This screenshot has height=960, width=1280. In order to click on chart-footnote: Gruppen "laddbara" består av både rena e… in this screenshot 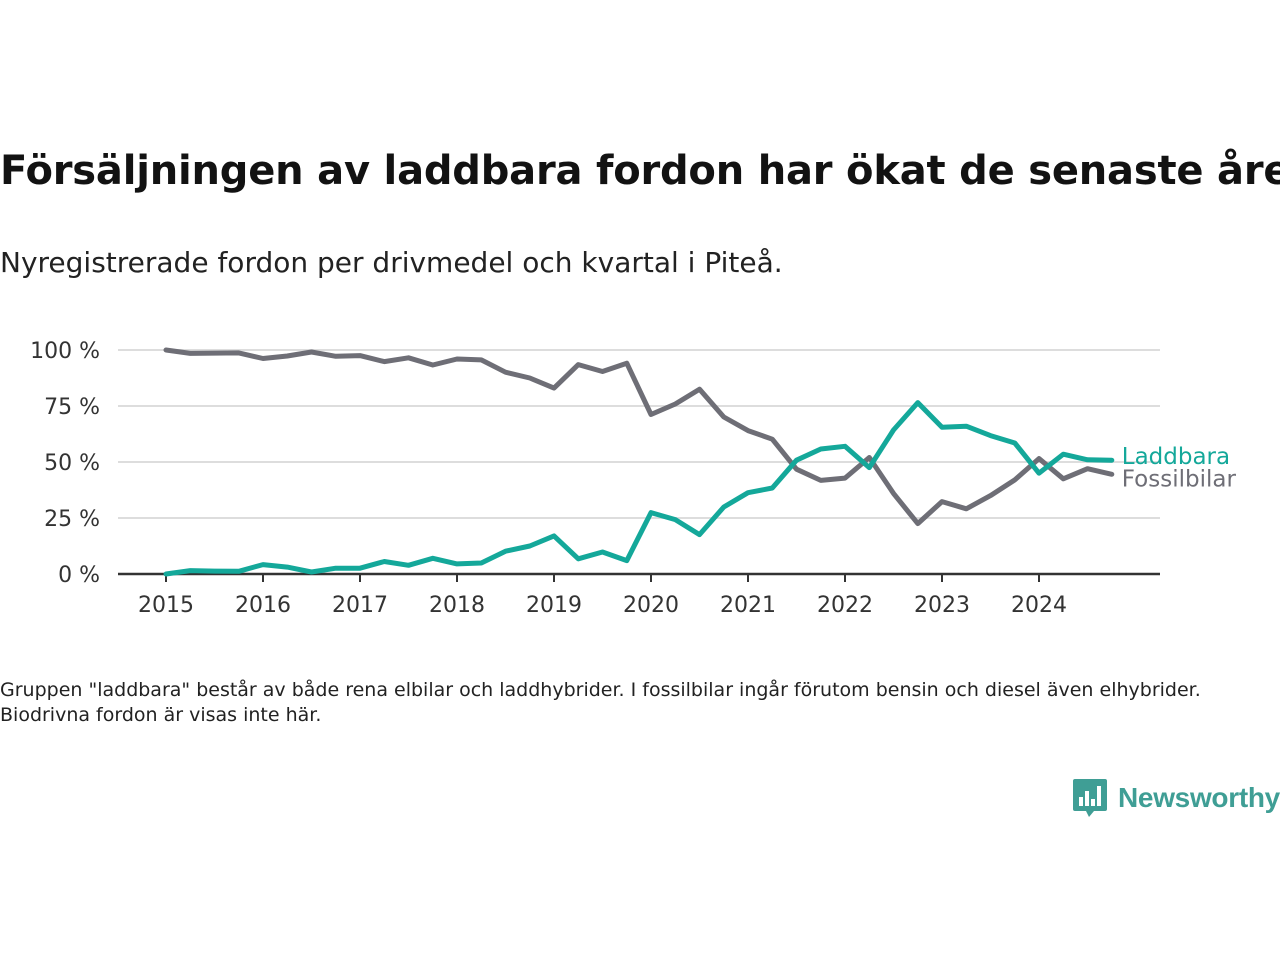, I will do `click(600, 702)`.